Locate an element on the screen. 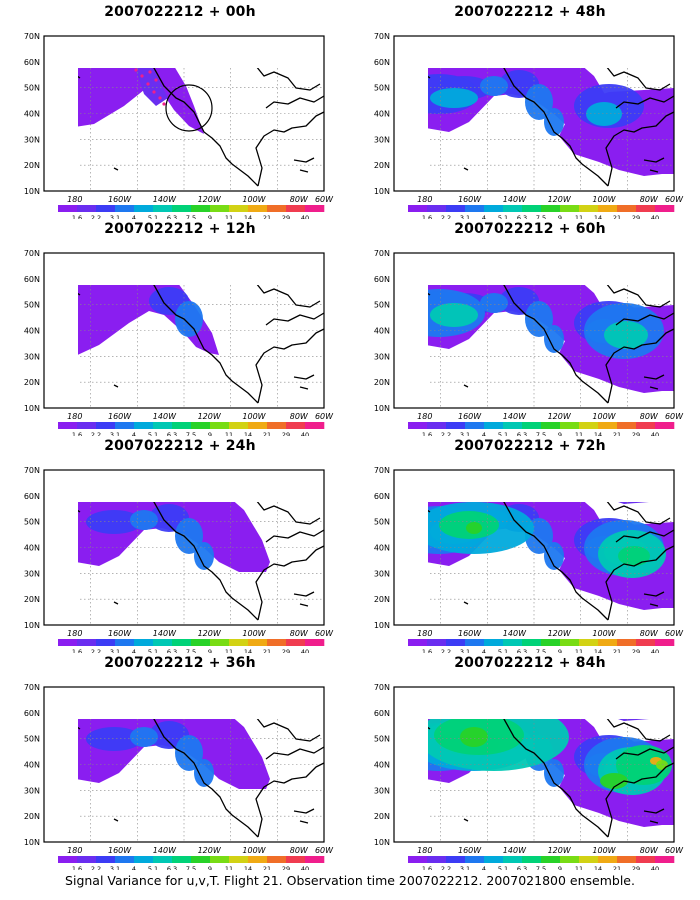  latitude-tick-label: 20N is located at coordinates (32, 165).